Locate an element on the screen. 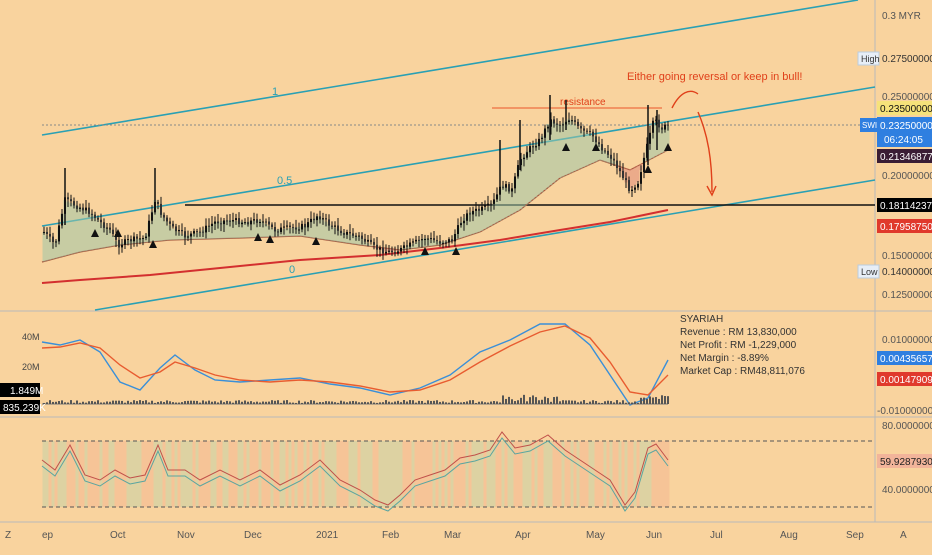  vol-tag-value: 1.849M is located at coordinates (26, 391).